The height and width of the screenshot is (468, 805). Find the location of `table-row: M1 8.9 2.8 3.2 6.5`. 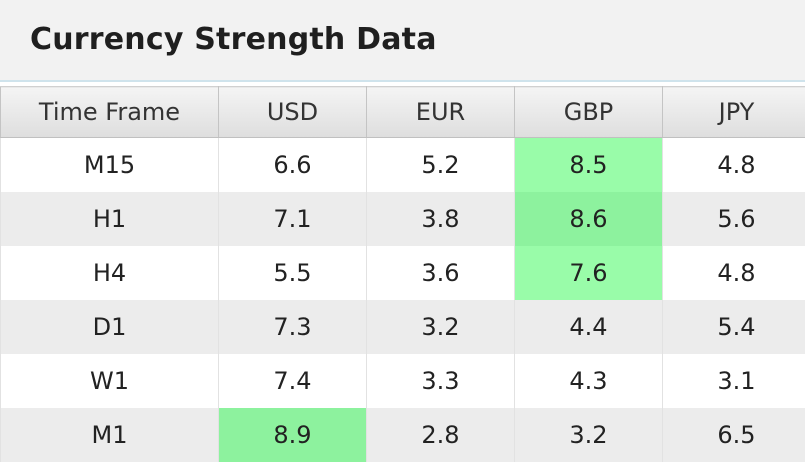

table-row: M1 8.9 2.8 3.2 6.5 is located at coordinates (402, 435).